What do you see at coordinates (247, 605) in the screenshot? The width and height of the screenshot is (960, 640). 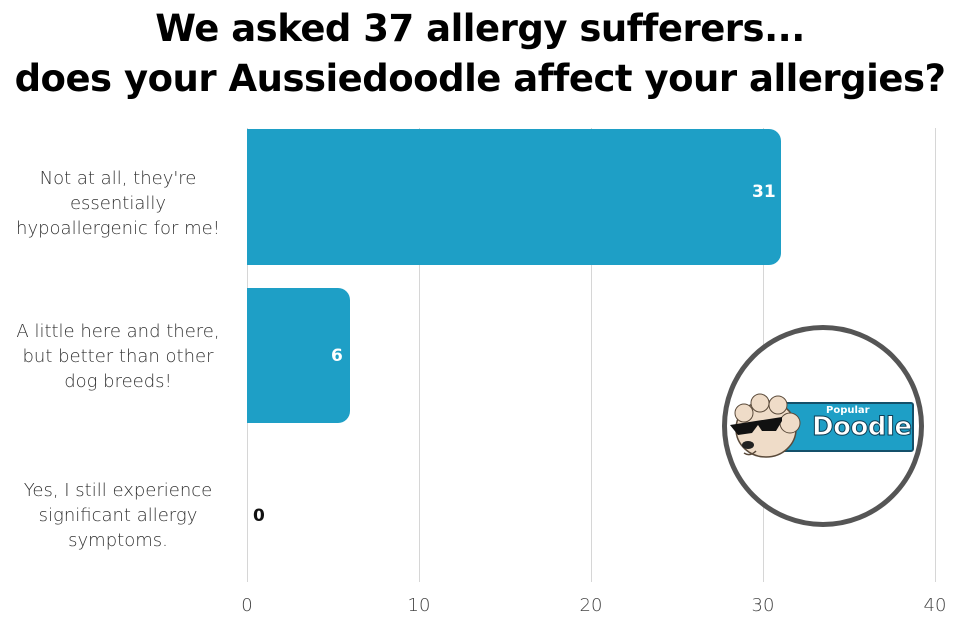 I see `x-tick-0: 0` at bounding box center [247, 605].